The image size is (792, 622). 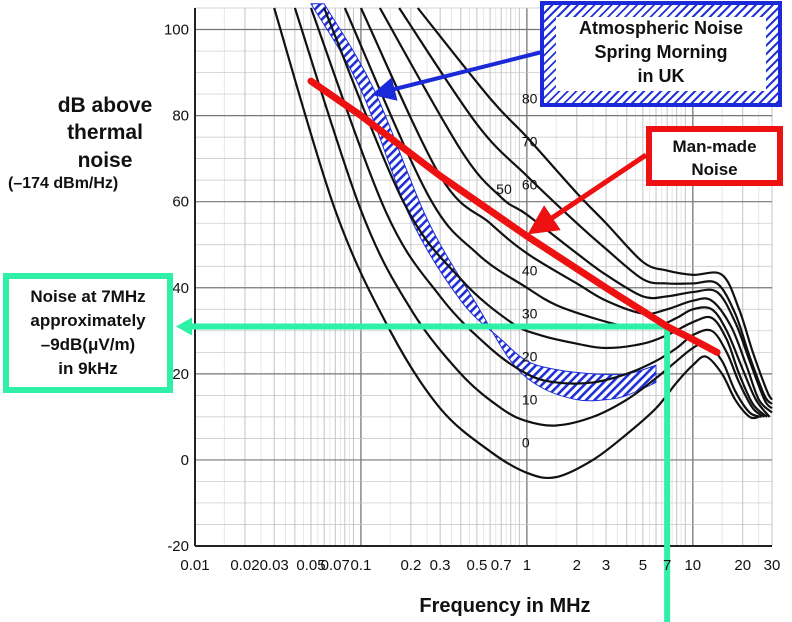 I want to click on x-tick-3: 3, so click(x=606, y=565).